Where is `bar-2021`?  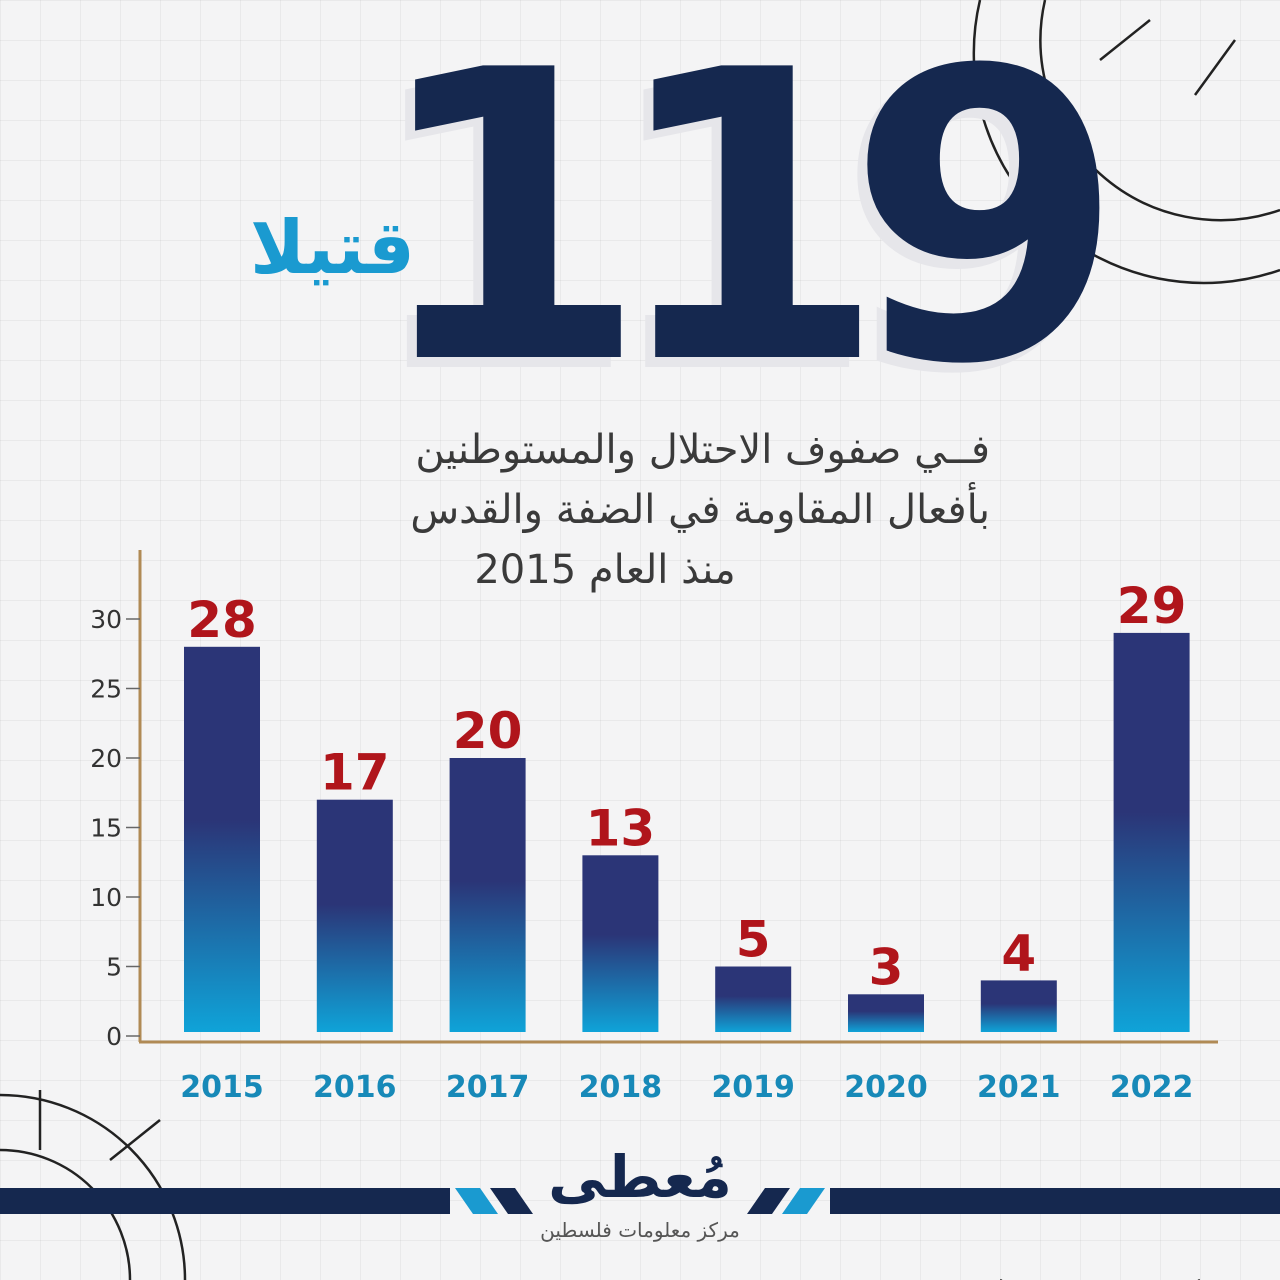 bar-2021 is located at coordinates (1018, 1006).